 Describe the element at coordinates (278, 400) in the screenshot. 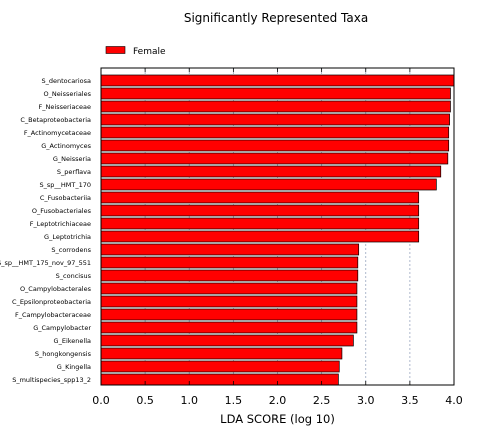

I see `x-tick-label: 2.0` at that location.